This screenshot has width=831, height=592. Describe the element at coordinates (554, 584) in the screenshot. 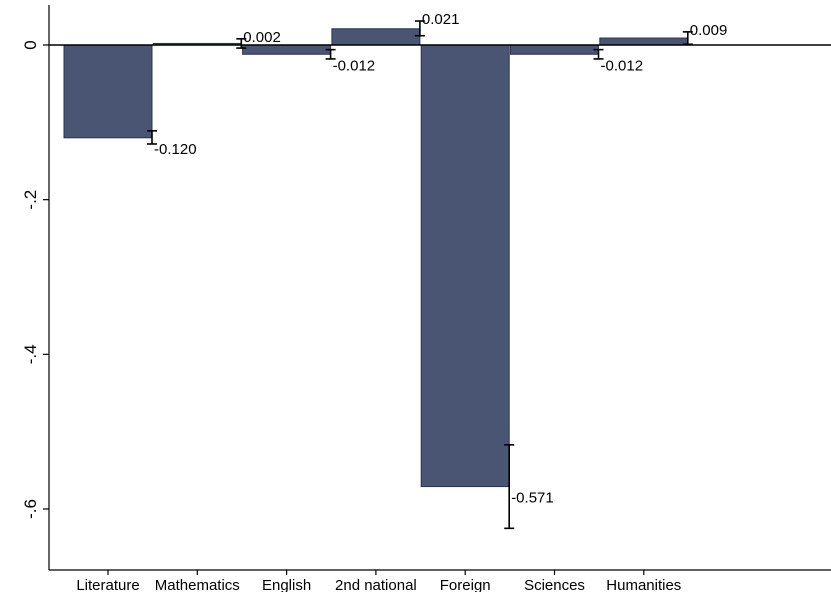

I see `x-tick-label: Sciences` at that location.